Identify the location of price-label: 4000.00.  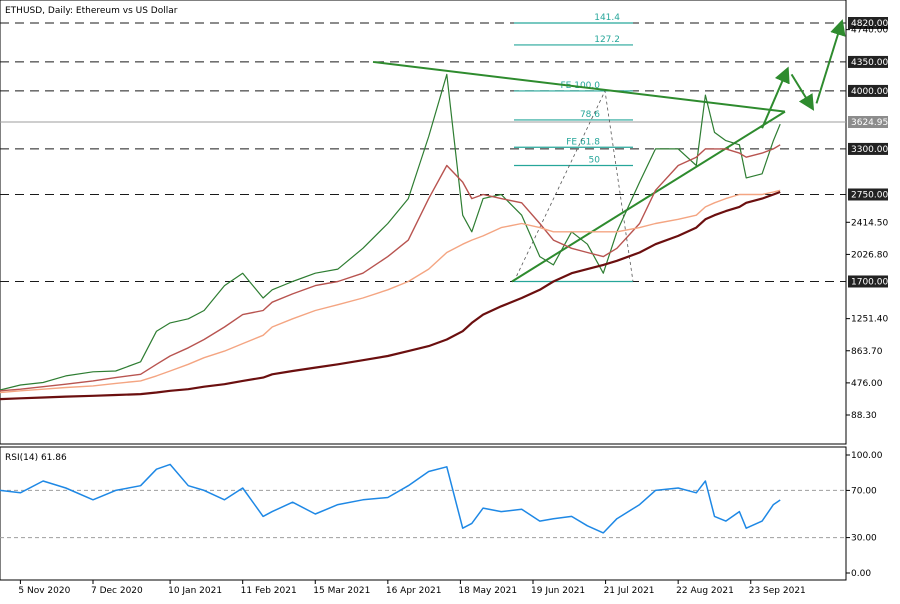
(869, 92).